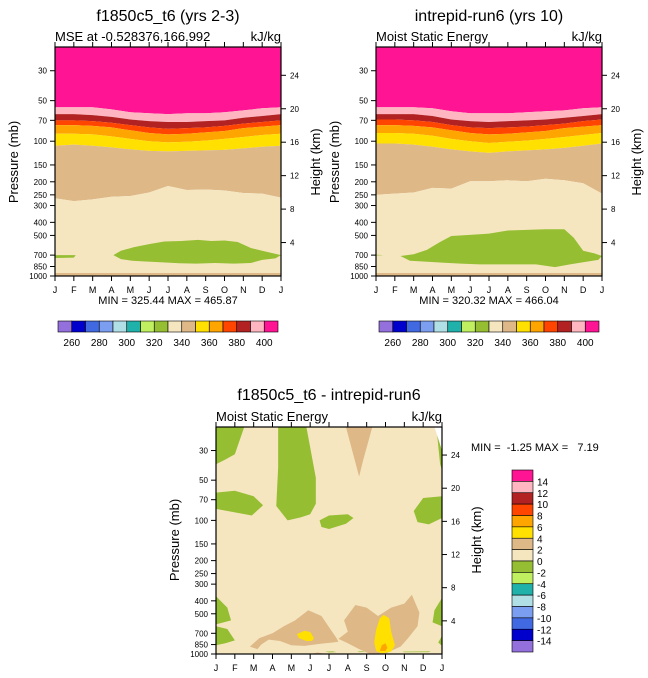 The width and height of the screenshot is (648, 678). I want to click on colorbar-label: 400, so click(264, 343).